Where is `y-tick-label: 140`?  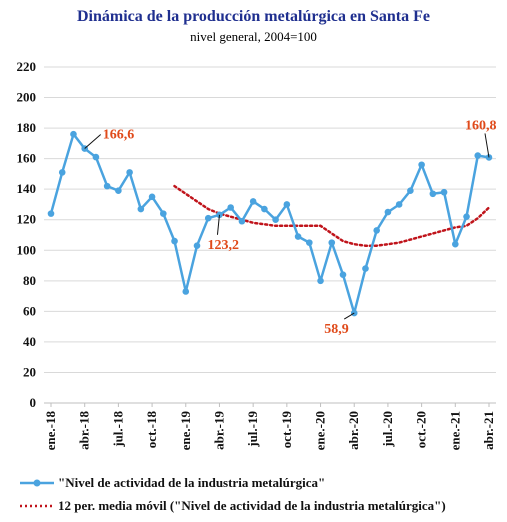 y-tick-label: 140 is located at coordinates (27, 188).